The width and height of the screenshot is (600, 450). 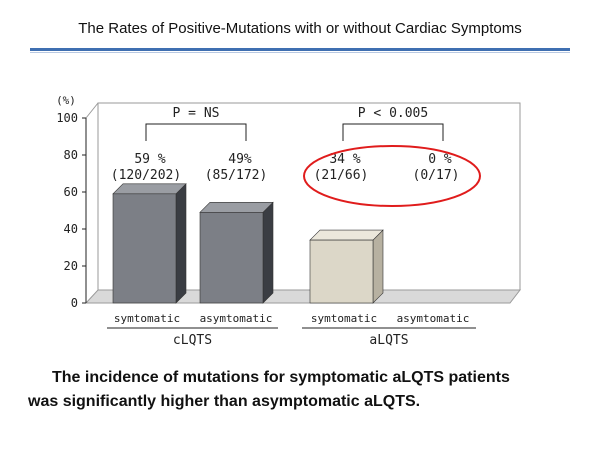 I want to click on title-divider-thin, so click(x=300, y=52).